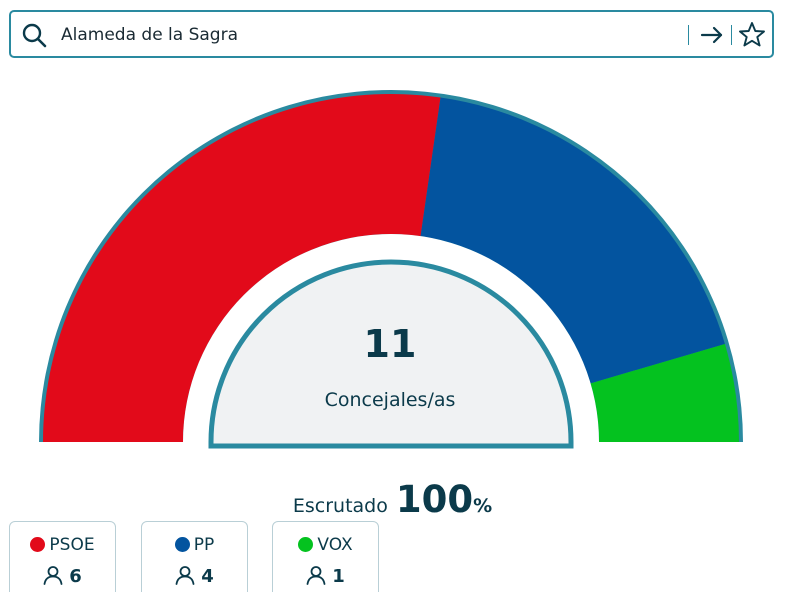 This screenshot has height=592, width=787. I want to click on total-seats-label: Concejales/as, so click(390, 400).